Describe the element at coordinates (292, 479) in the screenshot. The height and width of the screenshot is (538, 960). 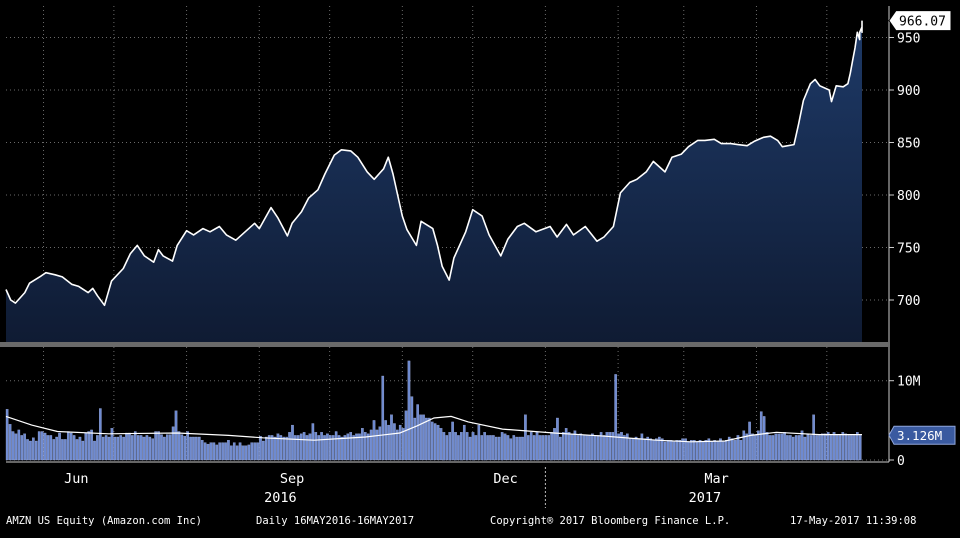
I see `month-label: Sep` at that location.